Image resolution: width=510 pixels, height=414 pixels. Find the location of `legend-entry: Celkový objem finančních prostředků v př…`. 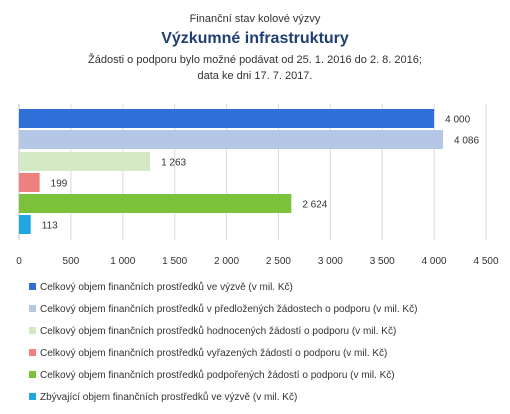

legend-entry: Celkový objem finančních prostředků v př… is located at coordinates (228, 309).